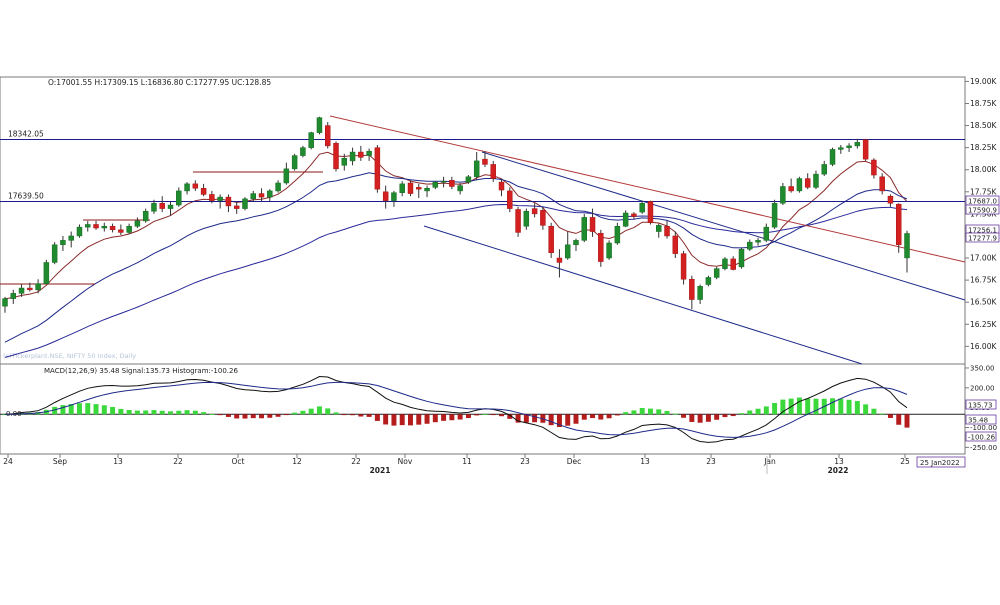  I want to click on x-tick-label: 12, so click(297, 461).